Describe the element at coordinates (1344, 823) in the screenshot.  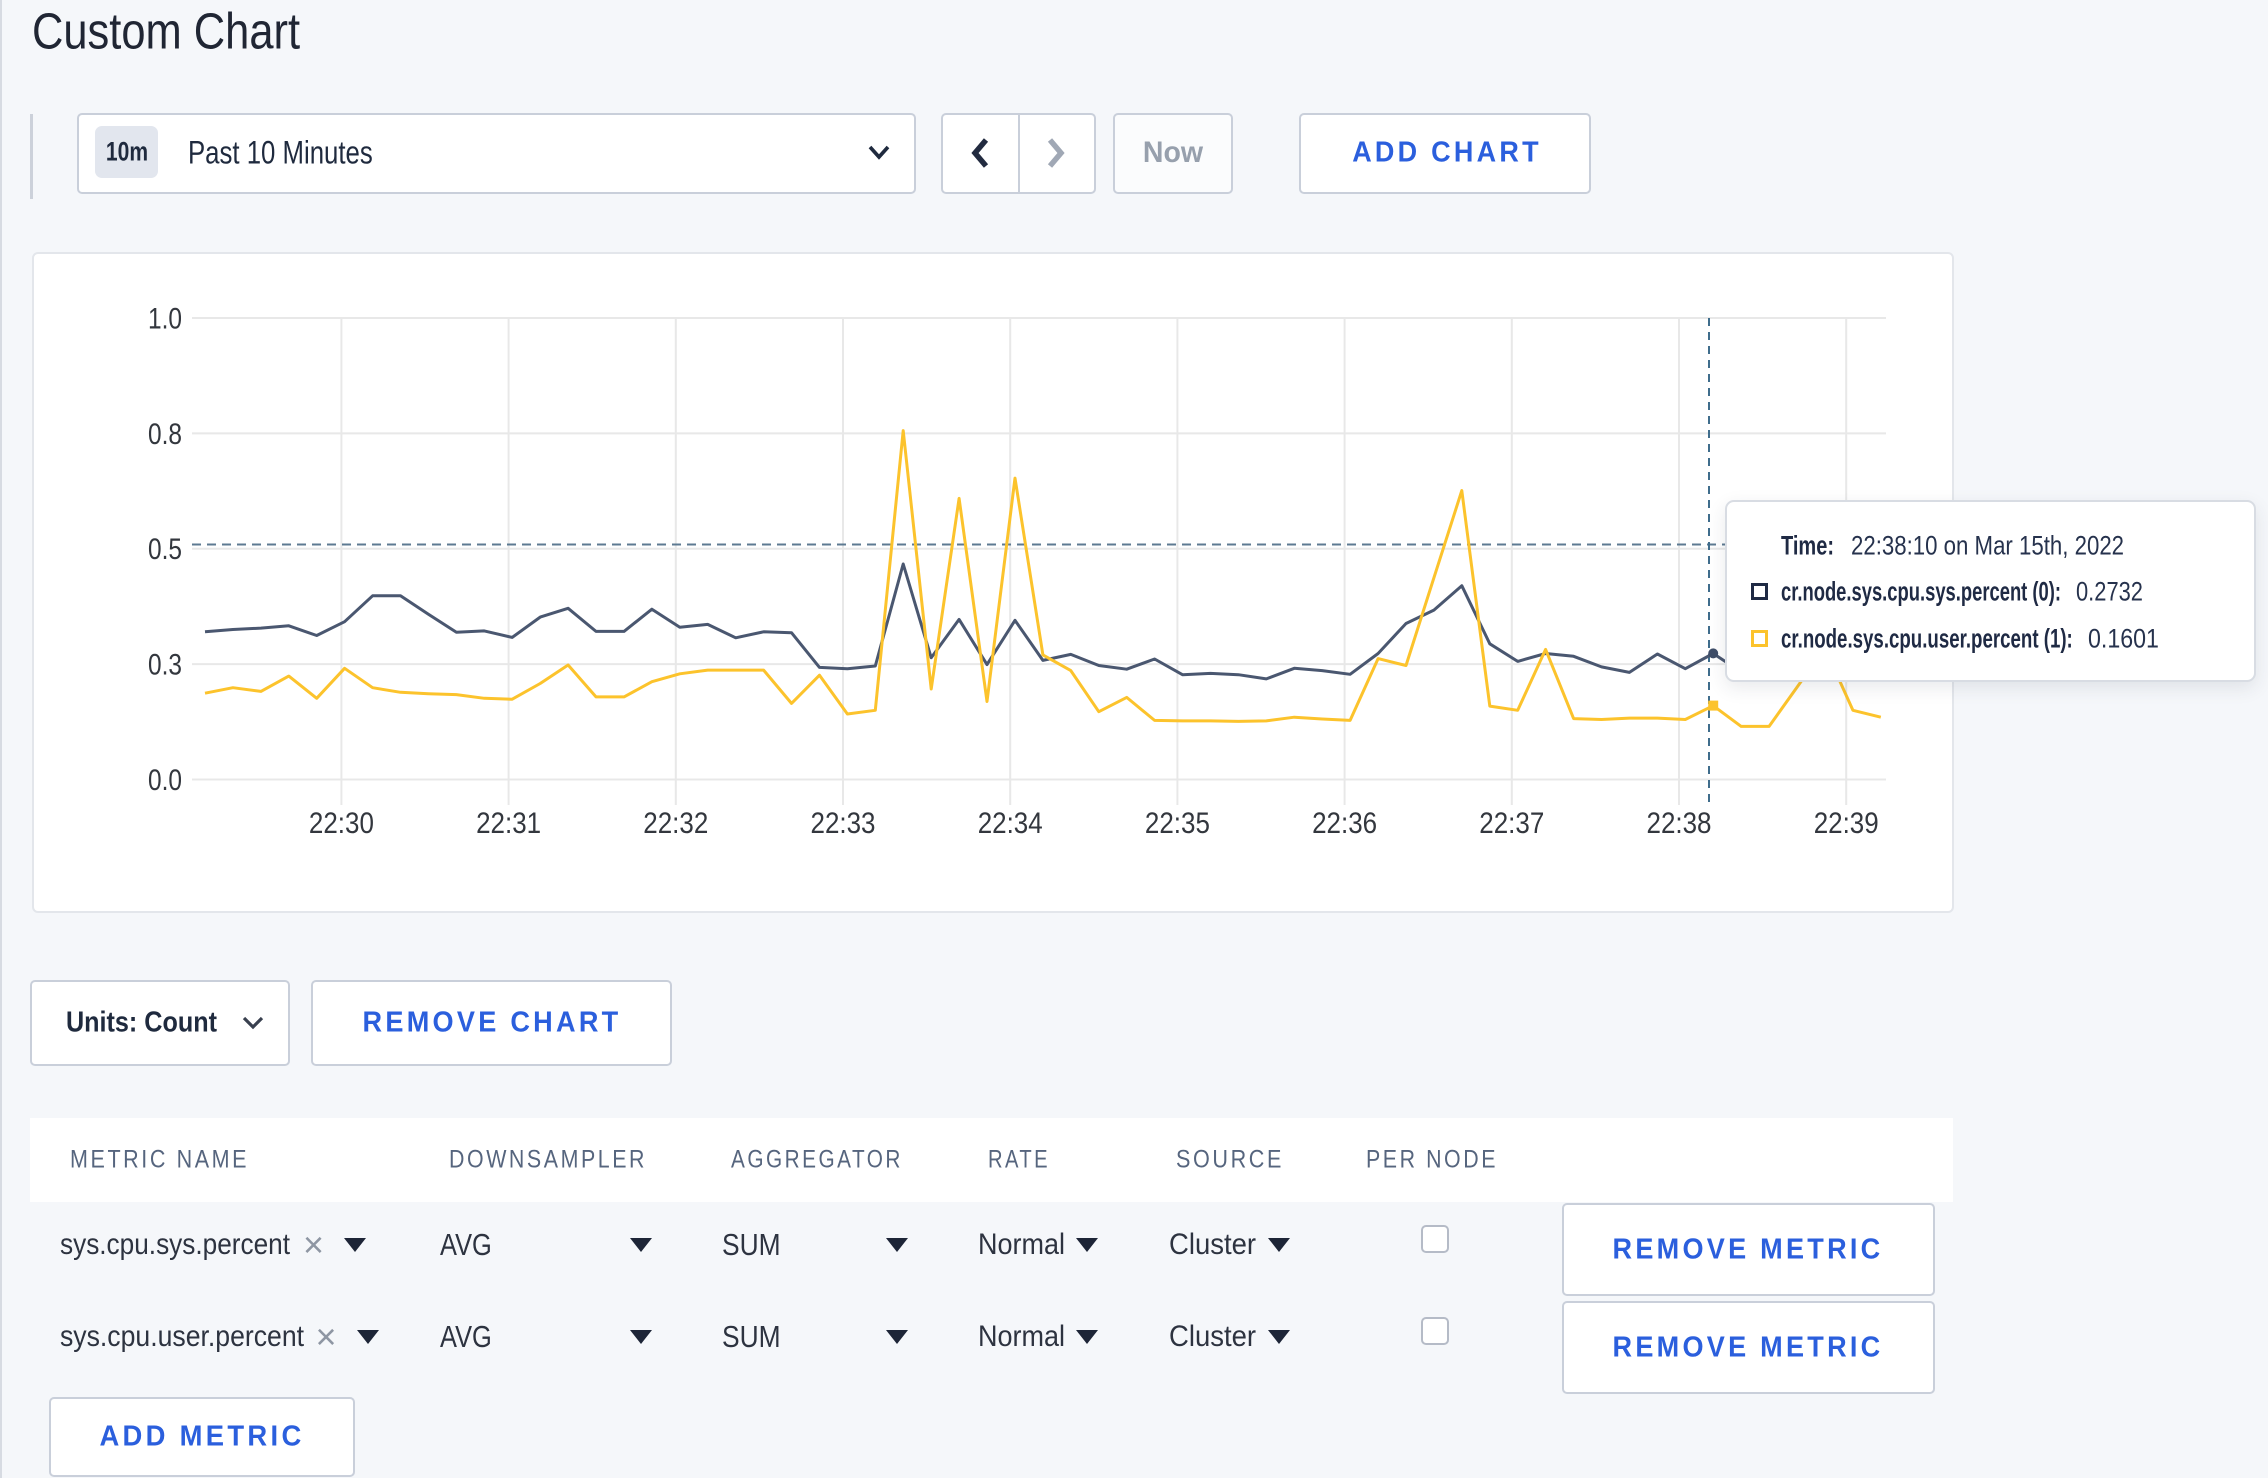
I see `svg-text: 22:36` at that location.